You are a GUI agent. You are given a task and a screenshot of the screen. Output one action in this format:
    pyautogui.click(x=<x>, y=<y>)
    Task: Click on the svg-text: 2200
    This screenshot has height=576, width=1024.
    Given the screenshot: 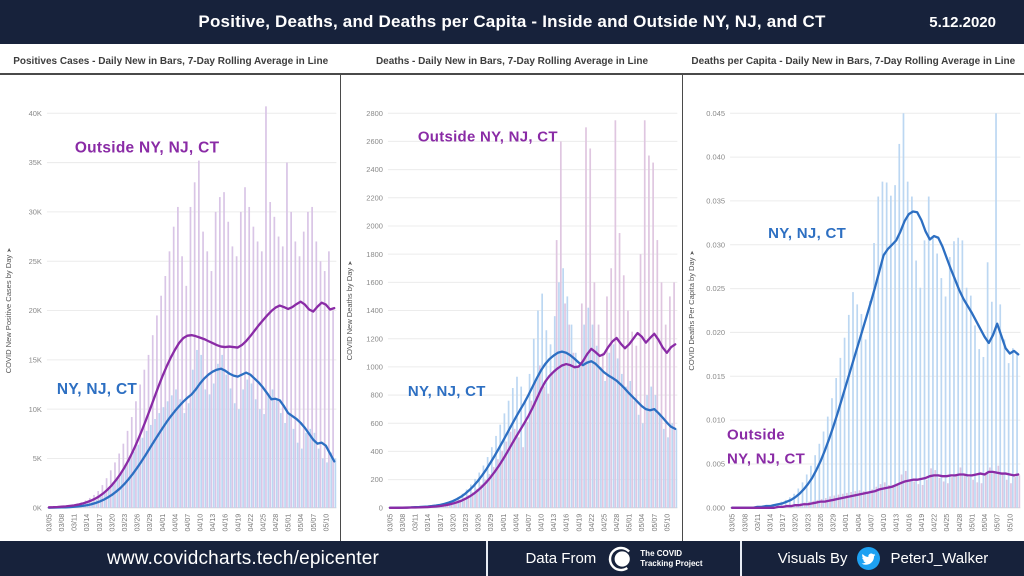 What is the action you would take?
    pyautogui.click(x=375, y=197)
    